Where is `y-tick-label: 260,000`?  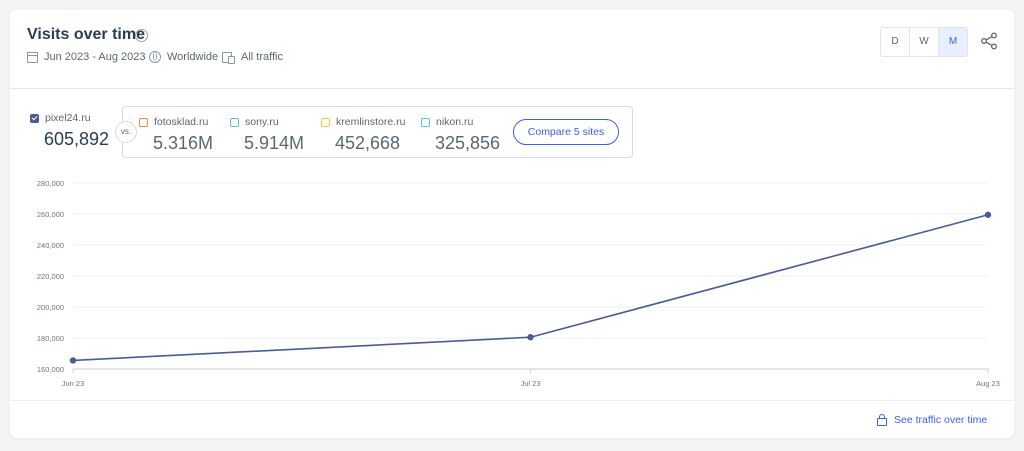 y-tick-label: 260,000 is located at coordinates (50, 214).